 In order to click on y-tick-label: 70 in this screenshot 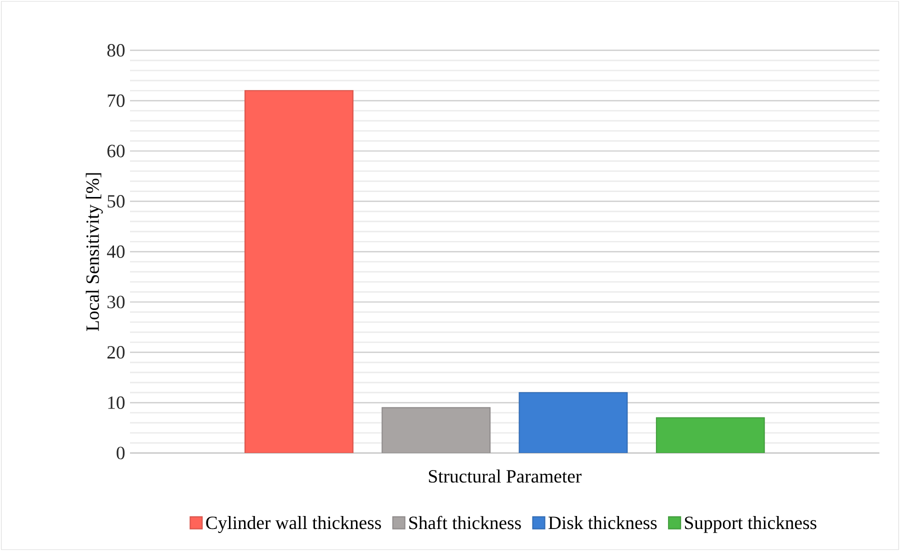, I will do `click(116, 100)`.